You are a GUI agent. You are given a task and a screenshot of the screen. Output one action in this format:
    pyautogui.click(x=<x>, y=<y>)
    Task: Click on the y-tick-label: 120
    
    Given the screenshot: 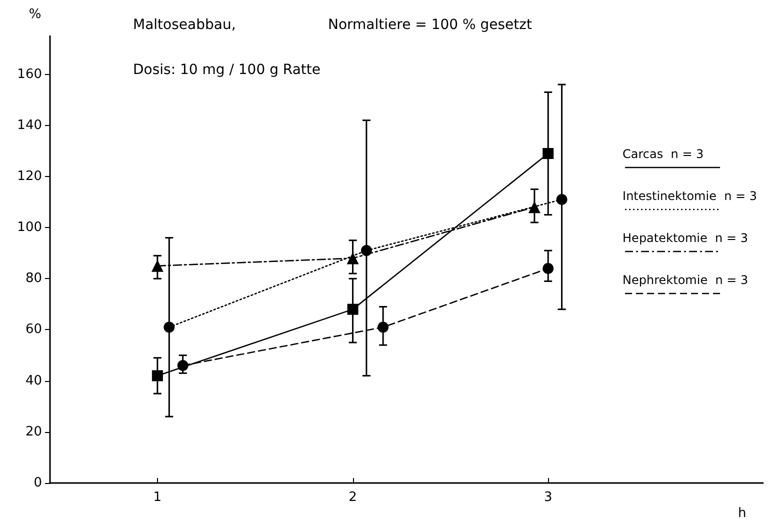 What is the action you would take?
    pyautogui.click(x=29, y=176)
    